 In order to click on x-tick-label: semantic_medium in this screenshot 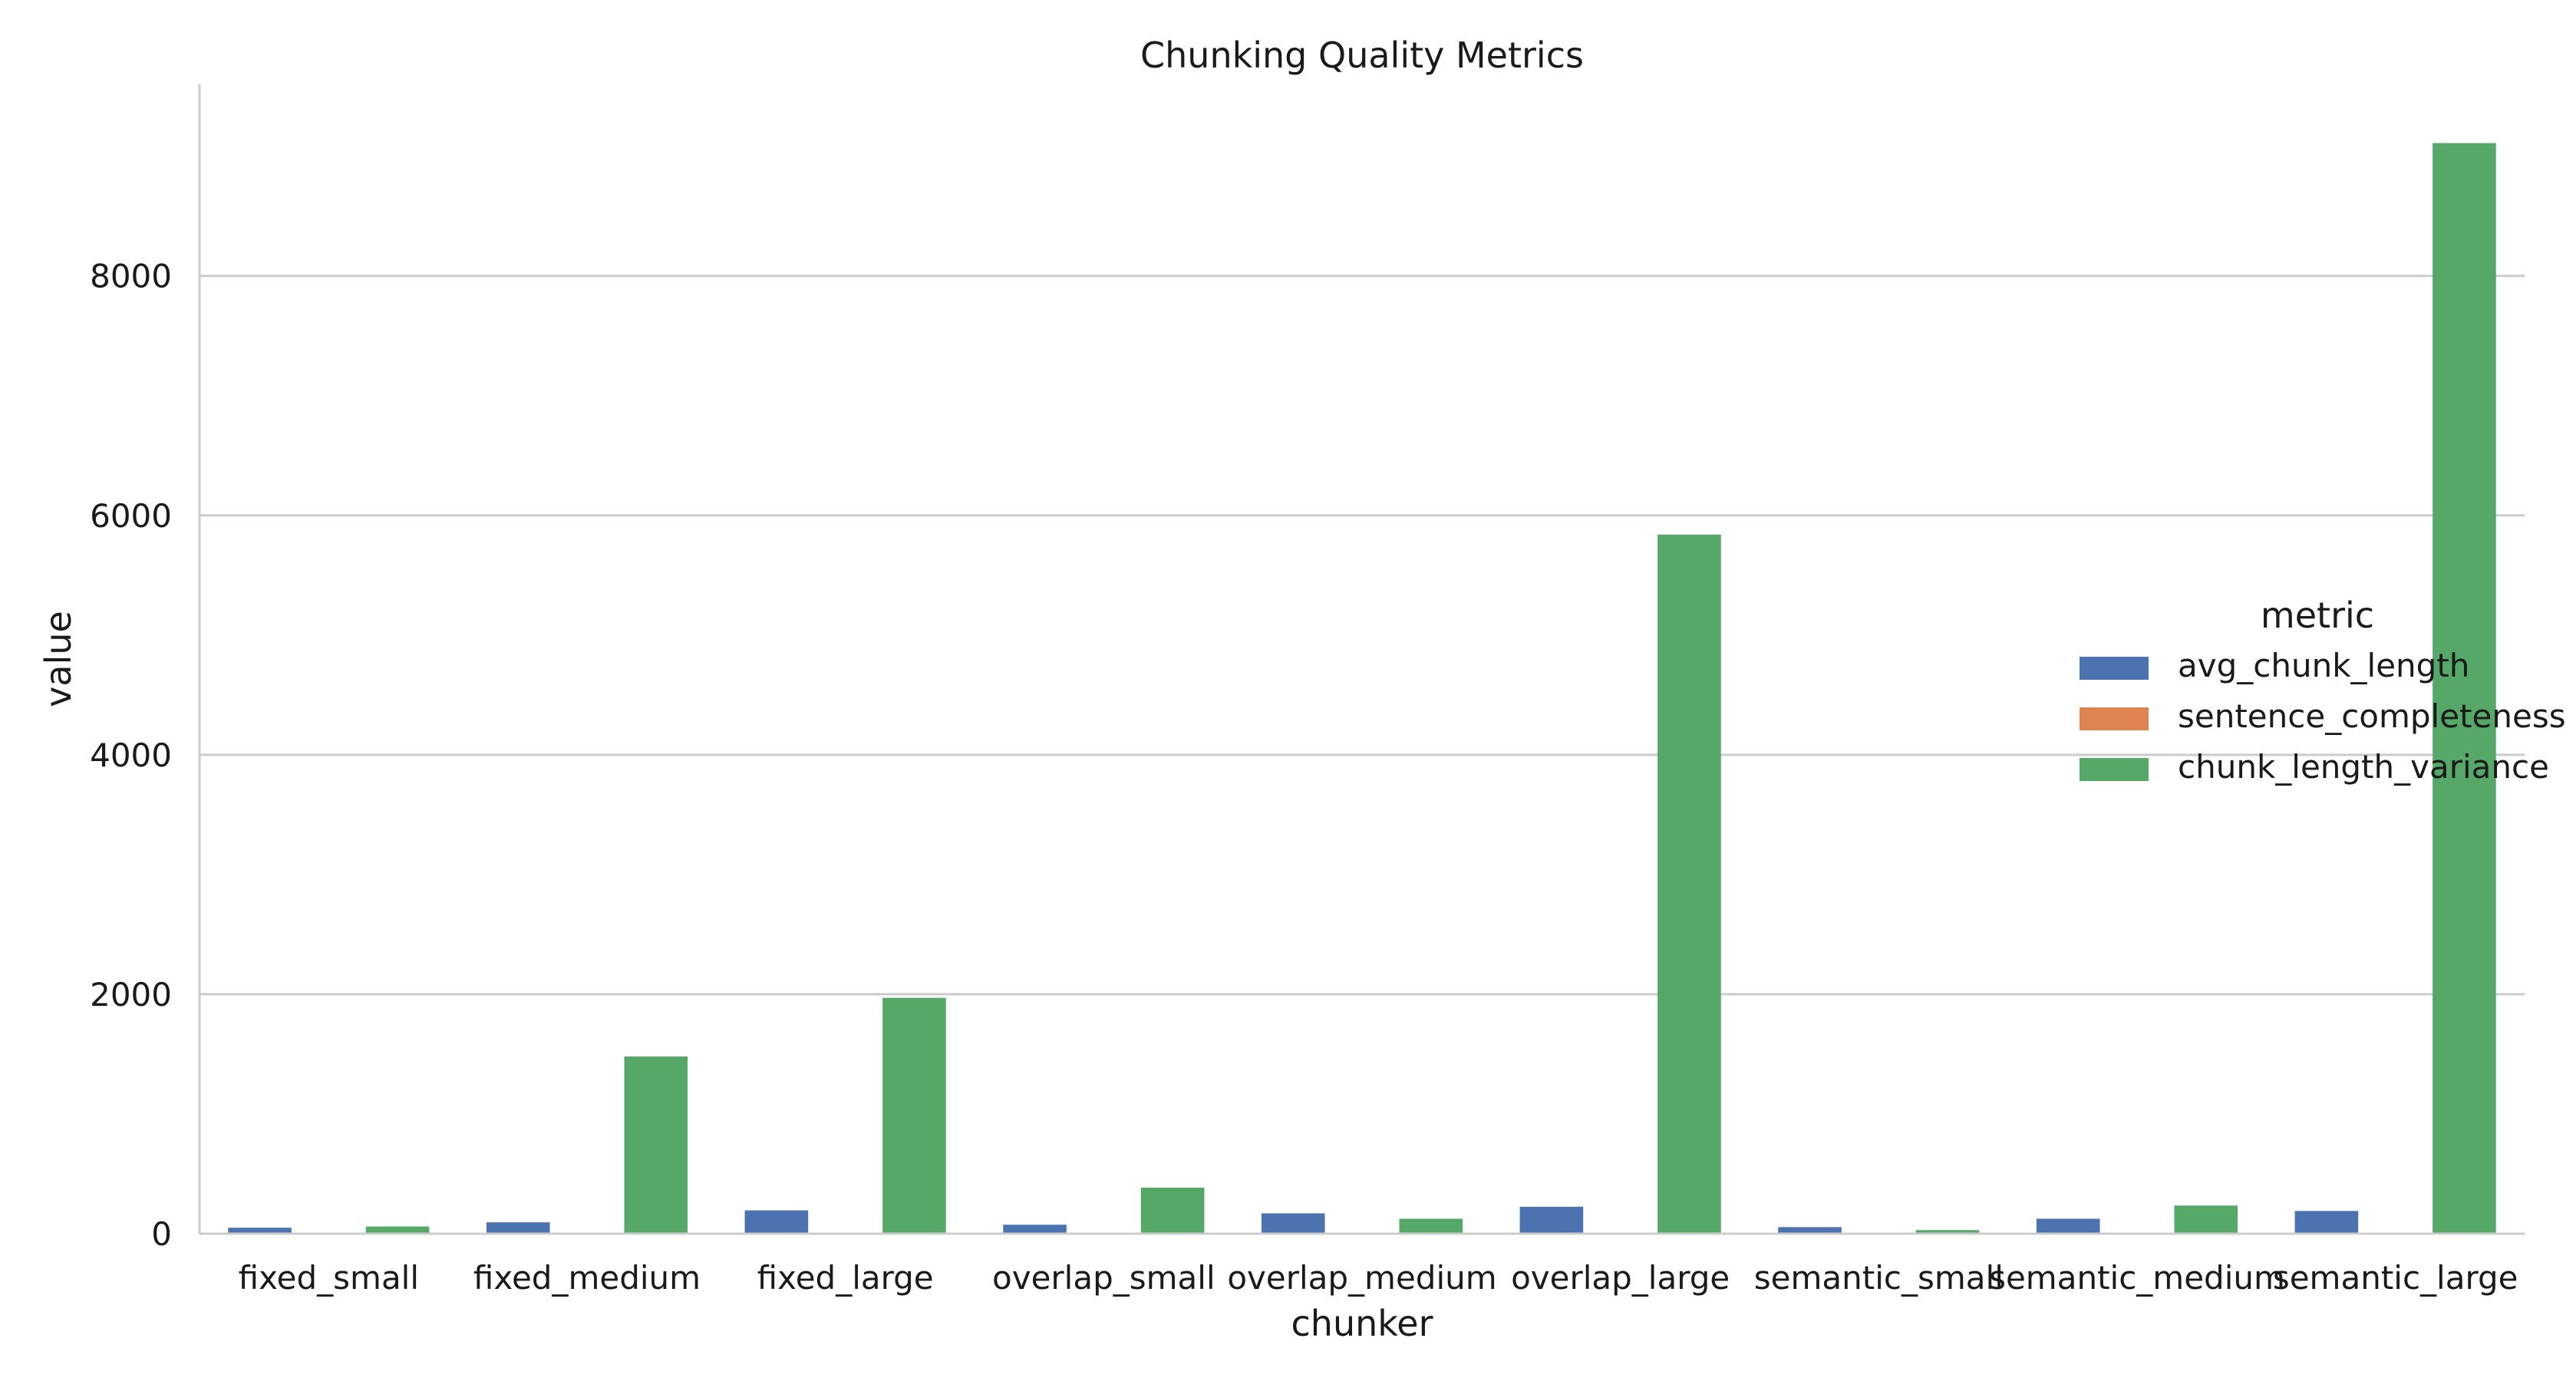, I will do `click(2137, 1278)`.